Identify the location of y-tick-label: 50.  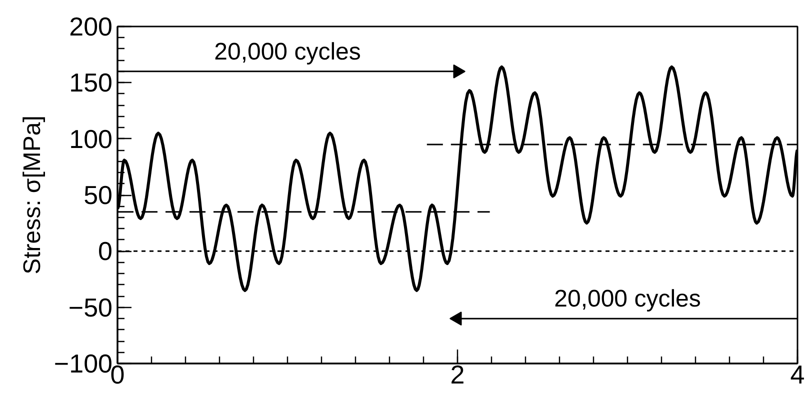
(98, 195).